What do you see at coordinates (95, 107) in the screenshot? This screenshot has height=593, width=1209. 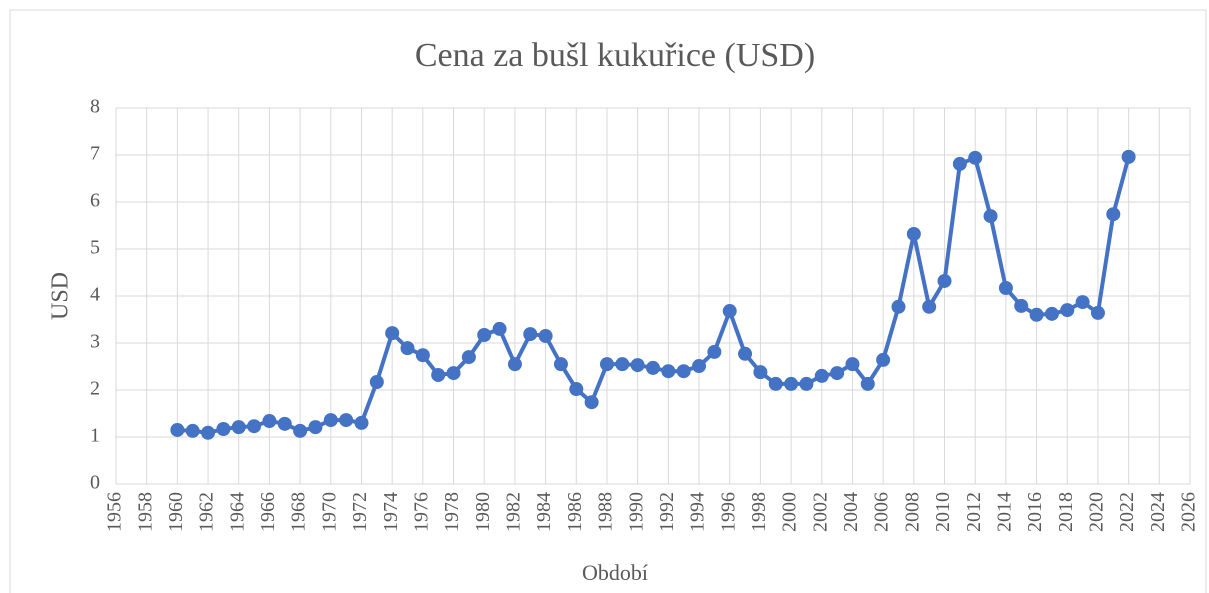 I see `y-tick-label: 8` at bounding box center [95, 107].